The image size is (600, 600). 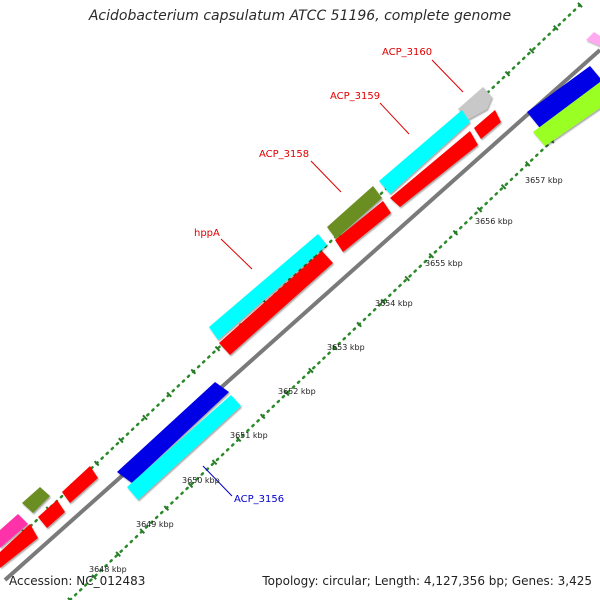 What do you see at coordinates (297, 391) in the screenshot?
I see `kbp-label-3652: 3652 kbp` at bounding box center [297, 391].